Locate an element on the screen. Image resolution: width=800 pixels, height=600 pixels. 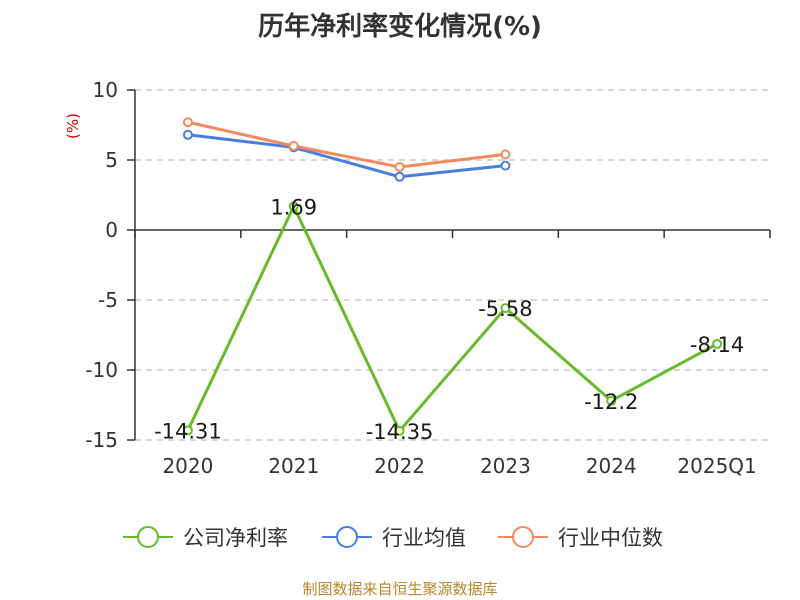
source-note: 制图数据来自恒生聚源数据库 is located at coordinates (400, 589).